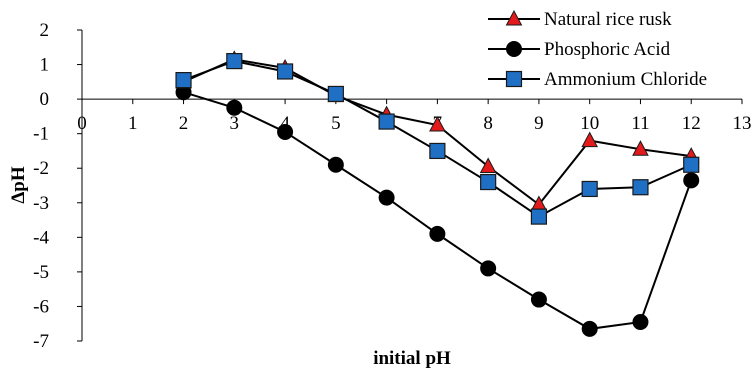  What do you see at coordinates (691, 123) in the screenshot?
I see `x-tick-label: 12` at bounding box center [691, 123].